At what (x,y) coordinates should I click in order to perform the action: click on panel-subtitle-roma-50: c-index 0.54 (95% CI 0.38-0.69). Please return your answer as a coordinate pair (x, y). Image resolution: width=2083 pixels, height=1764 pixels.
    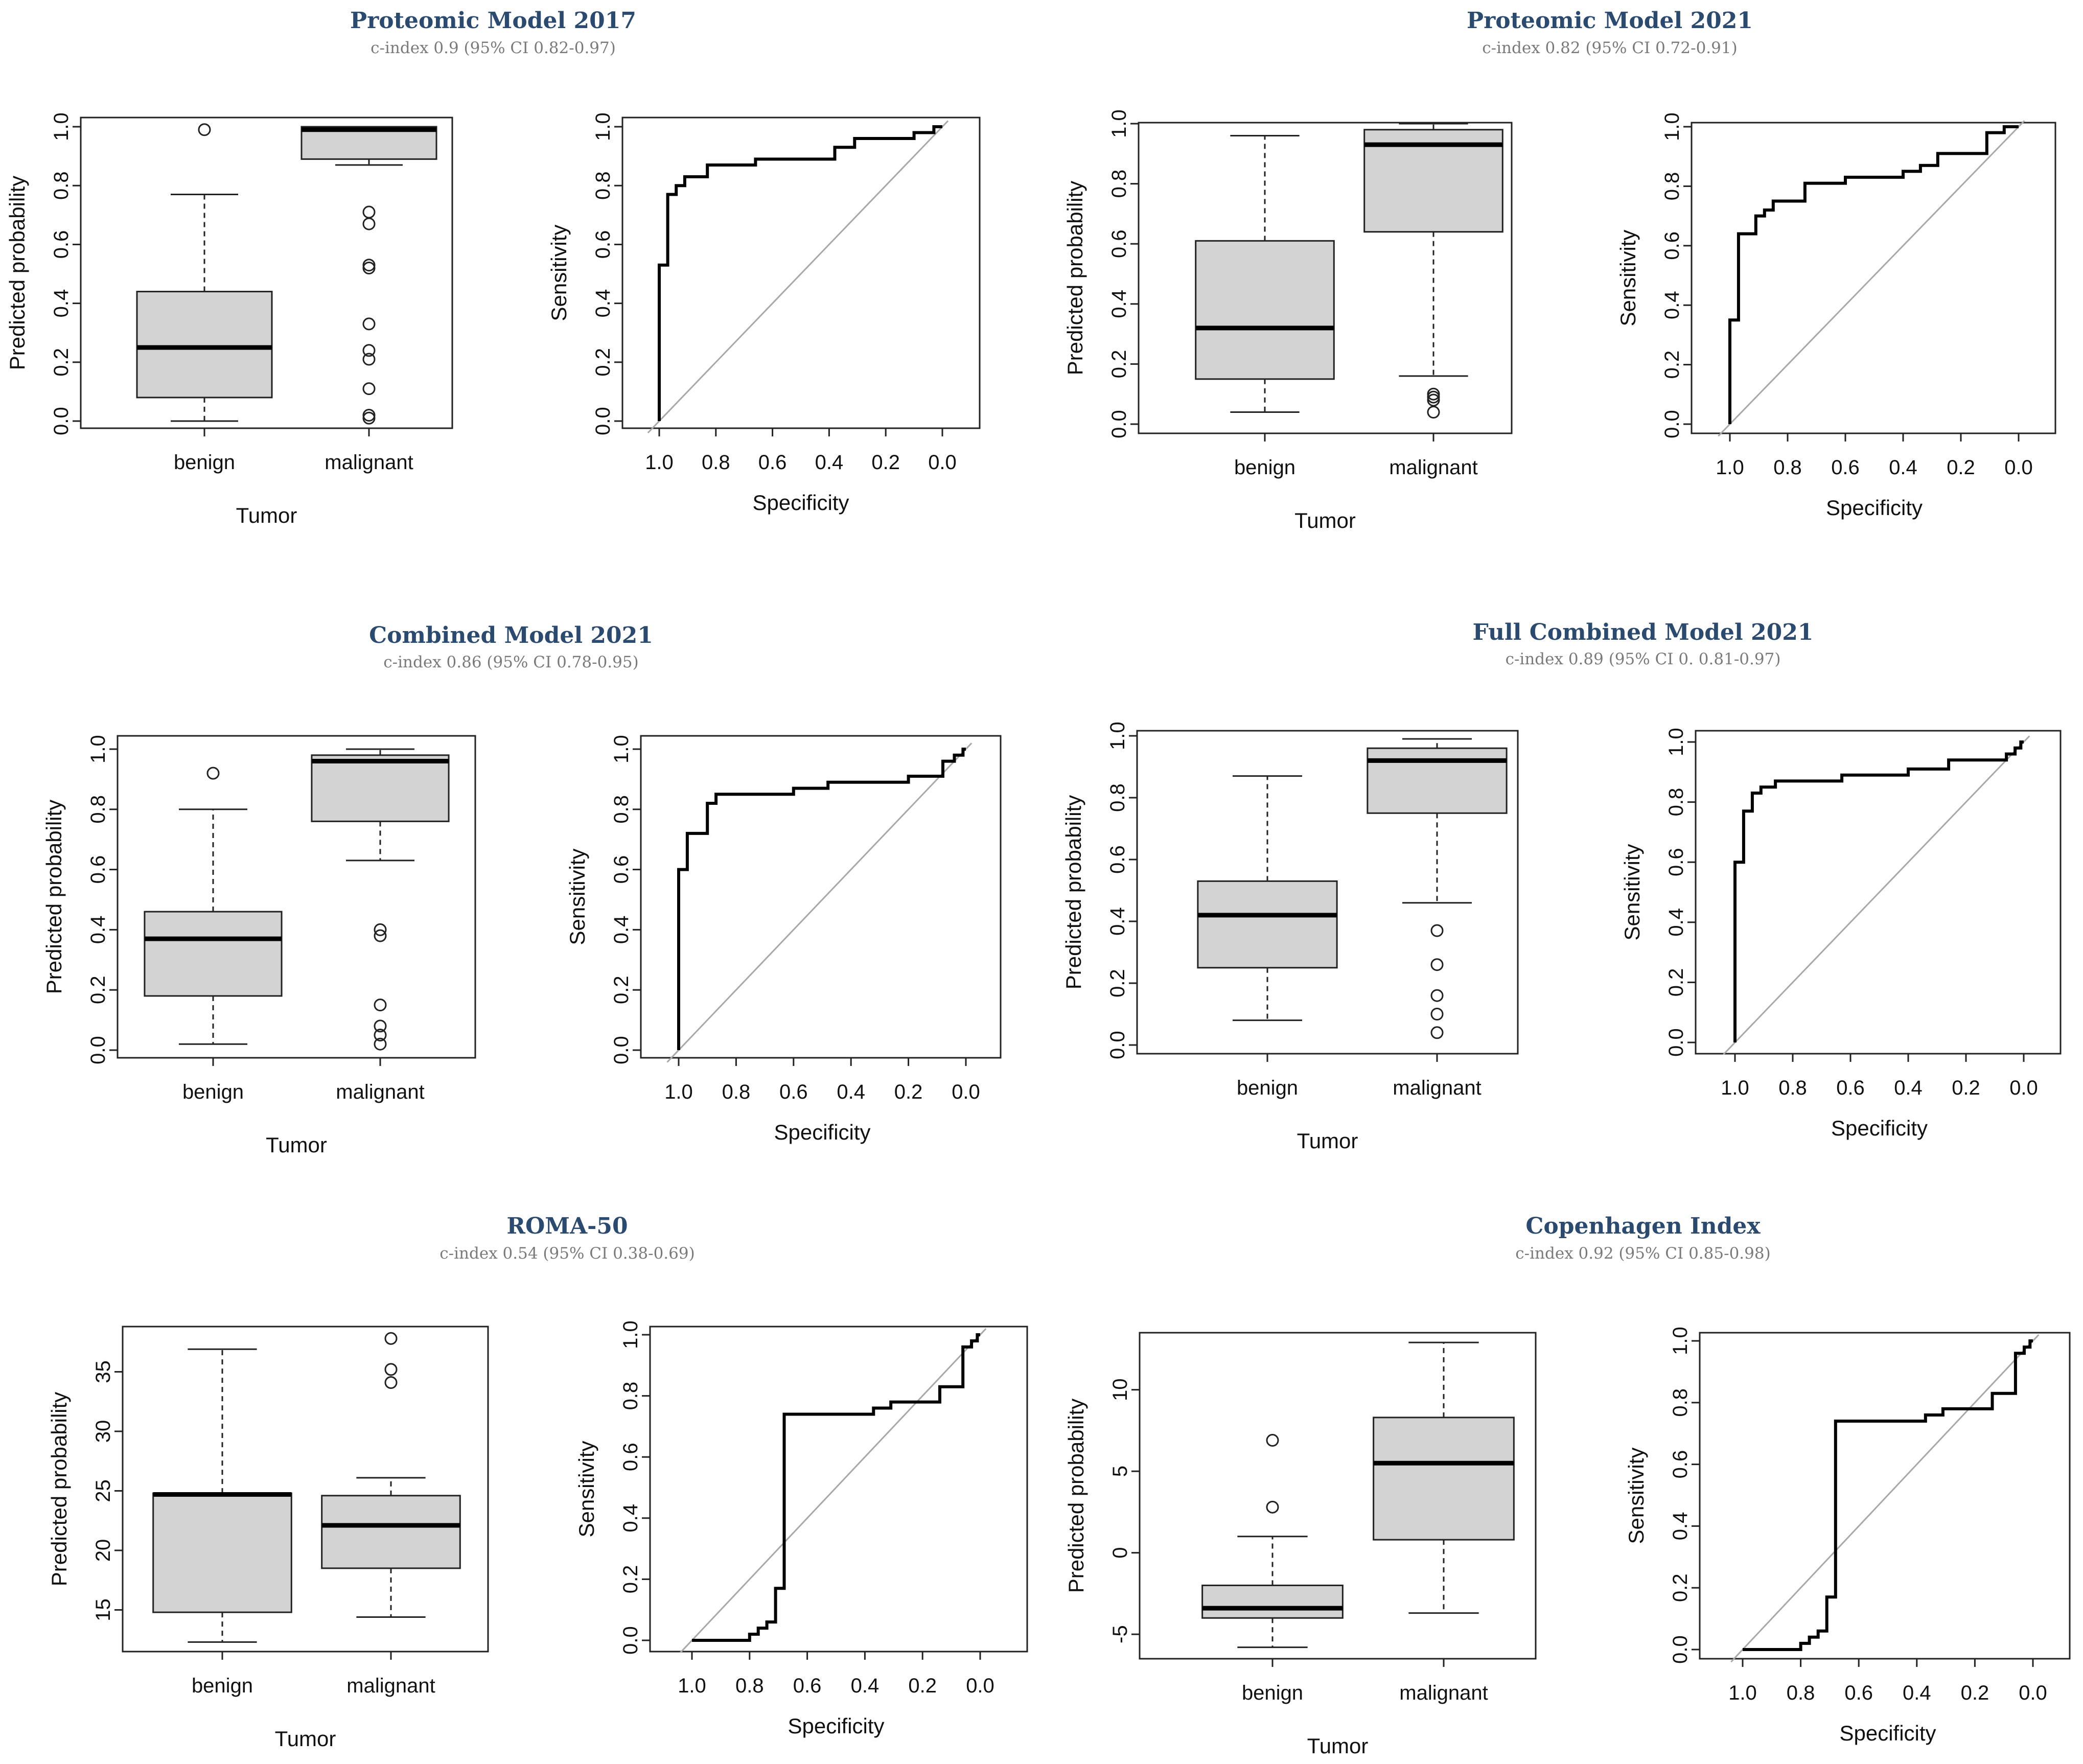
    Looking at the image, I should click on (567, 1253).